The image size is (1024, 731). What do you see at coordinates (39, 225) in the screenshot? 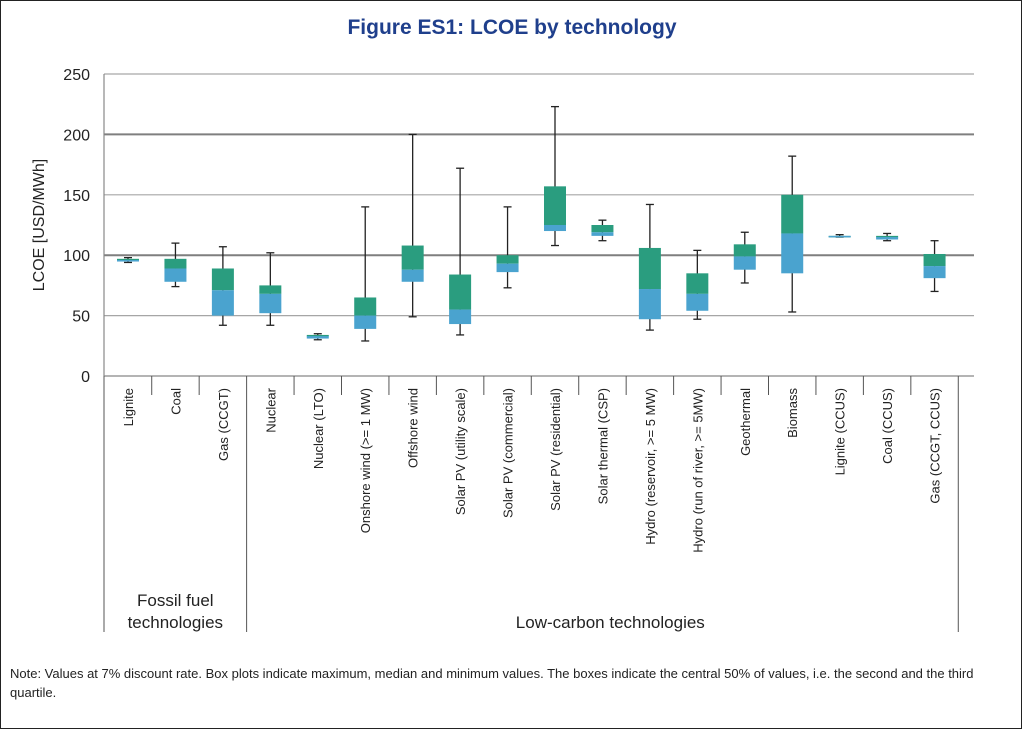
I see `y-axis-label: LCOE [USD/MWh]` at bounding box center [39, 225].